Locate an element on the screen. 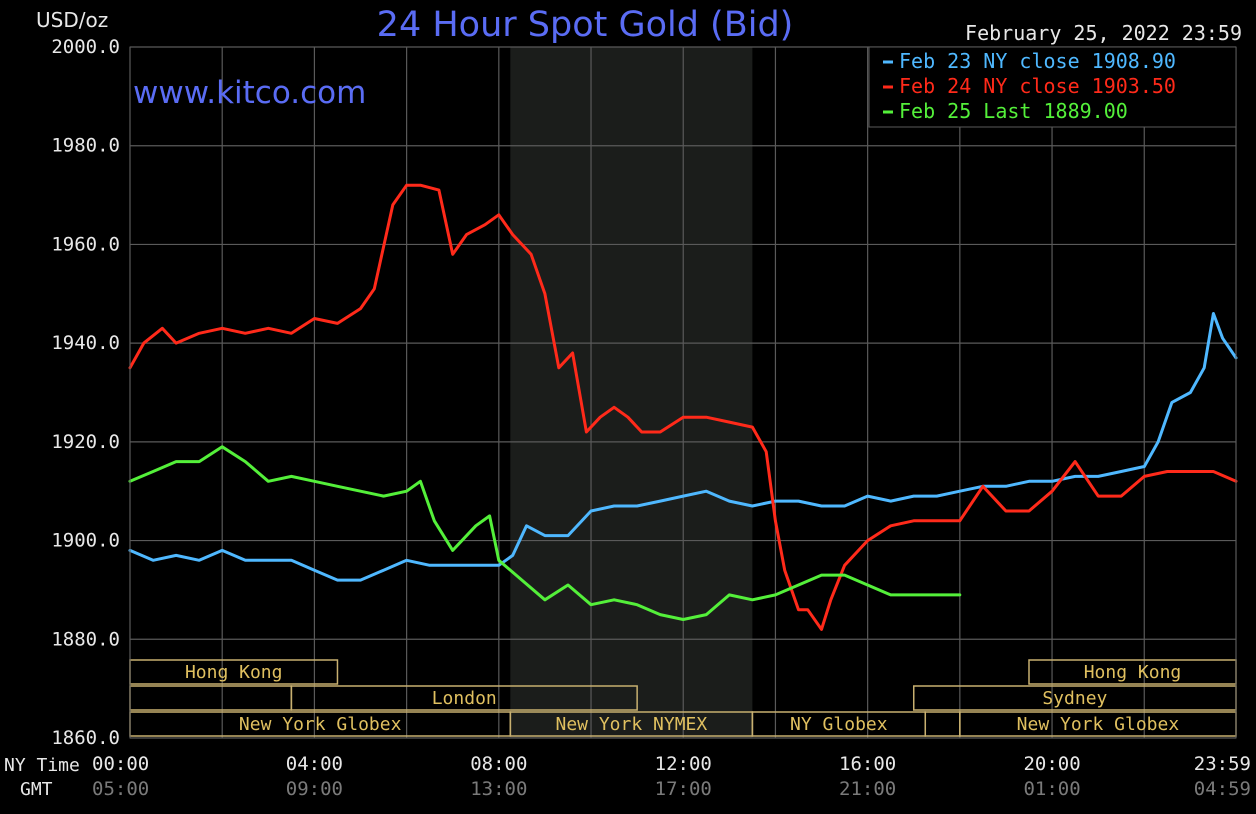 The height and width of the screenshot is (814, 1256). y-tick-label: 1960.0 is located at coordinates (85, 244).